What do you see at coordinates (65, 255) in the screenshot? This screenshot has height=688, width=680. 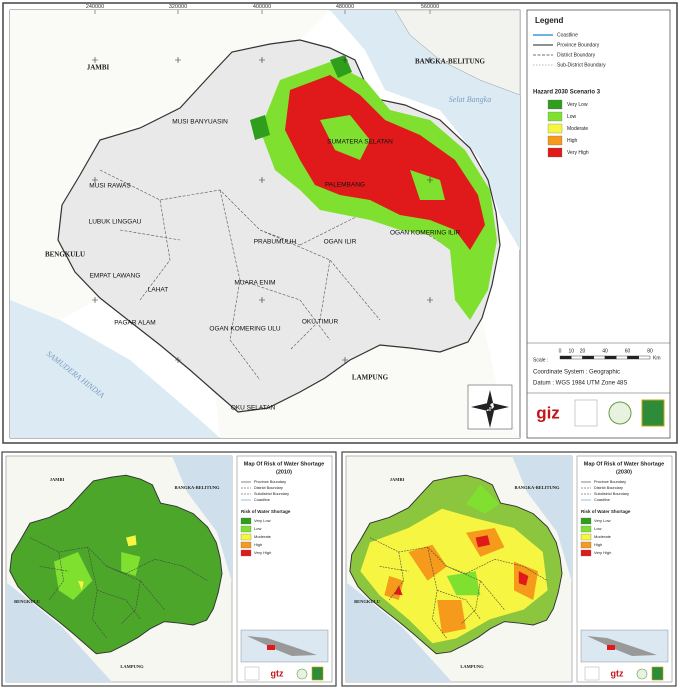 I see `place-label: BENGKULU` at bounding box center [65, 255].